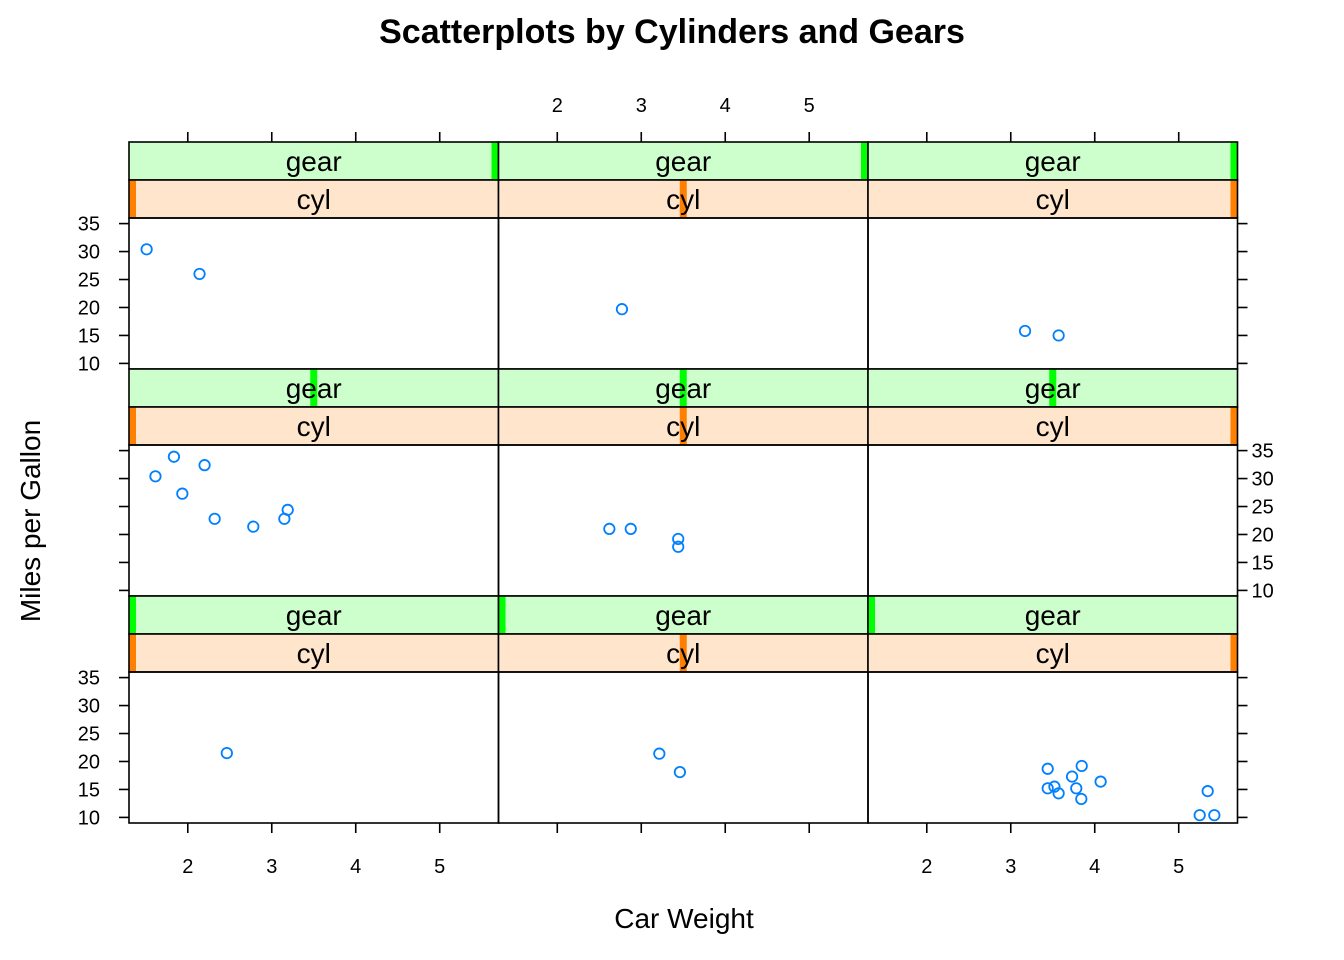  What do you see at coordinates (30, 521) in the screenshot?
I see `y-axis-label: Miles per Gallon` at bounding box center [30, 521].